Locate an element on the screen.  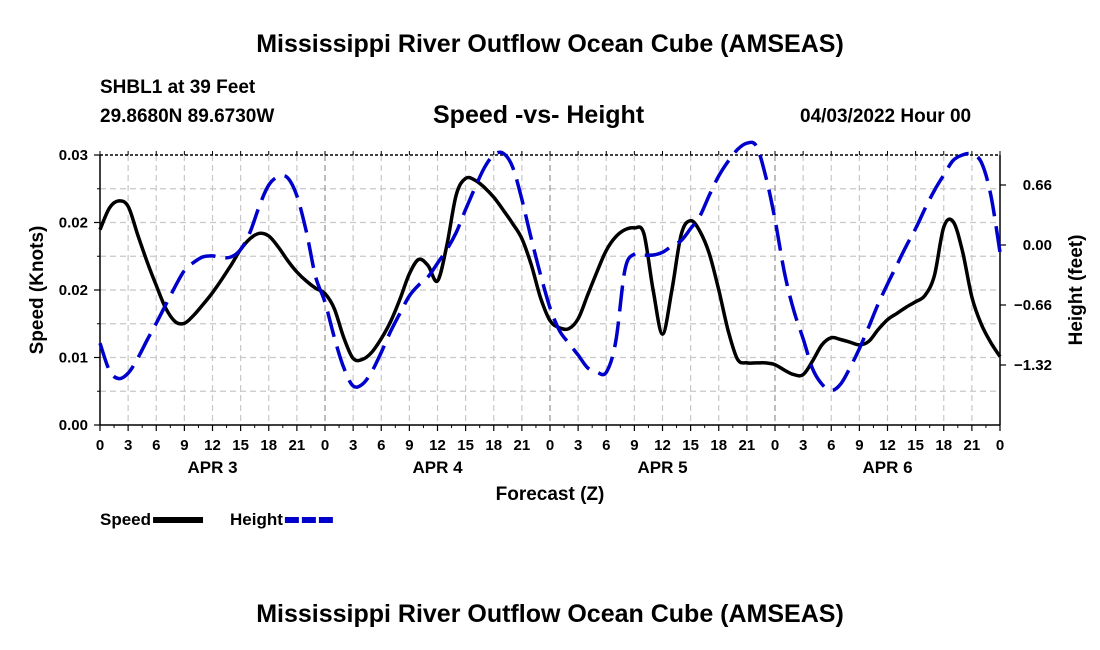
y-tick-label: 0.01 is located at coordinates (73, 358).